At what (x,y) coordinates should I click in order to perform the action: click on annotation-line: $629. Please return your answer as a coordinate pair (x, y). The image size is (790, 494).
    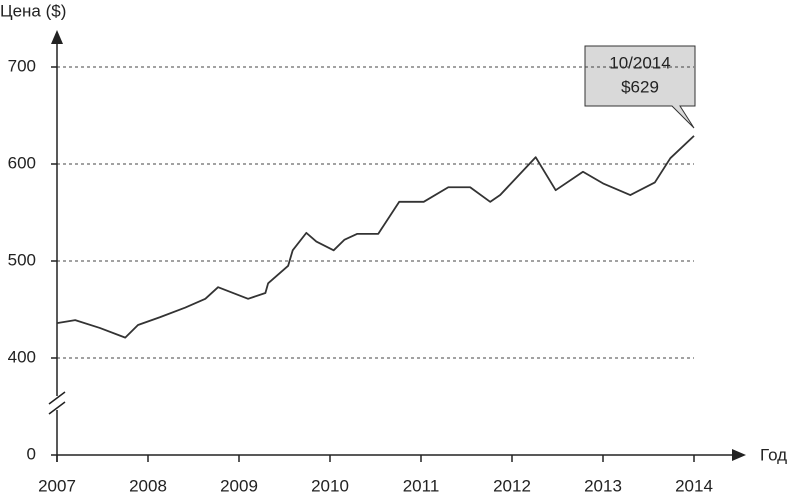
    Looking at the image, I should click on (640, 86).